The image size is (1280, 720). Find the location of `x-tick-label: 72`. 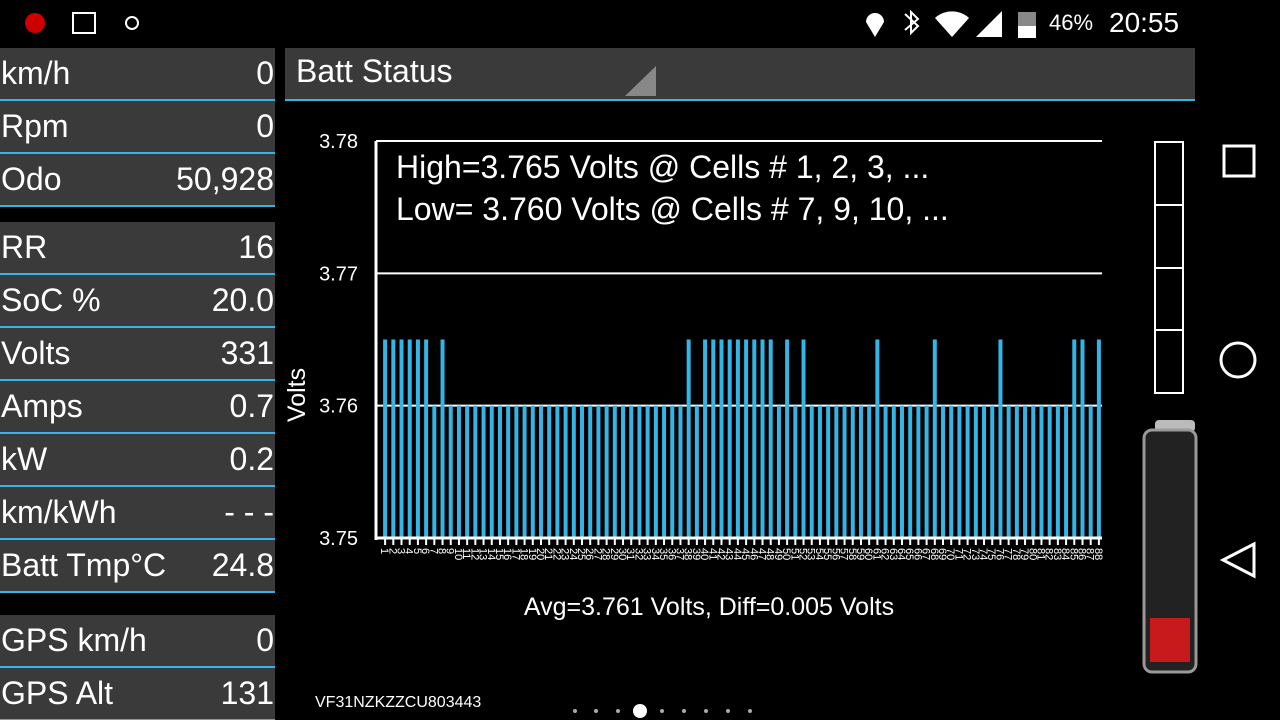

x-tick-label: 72 is located at coordinates (967, 554).